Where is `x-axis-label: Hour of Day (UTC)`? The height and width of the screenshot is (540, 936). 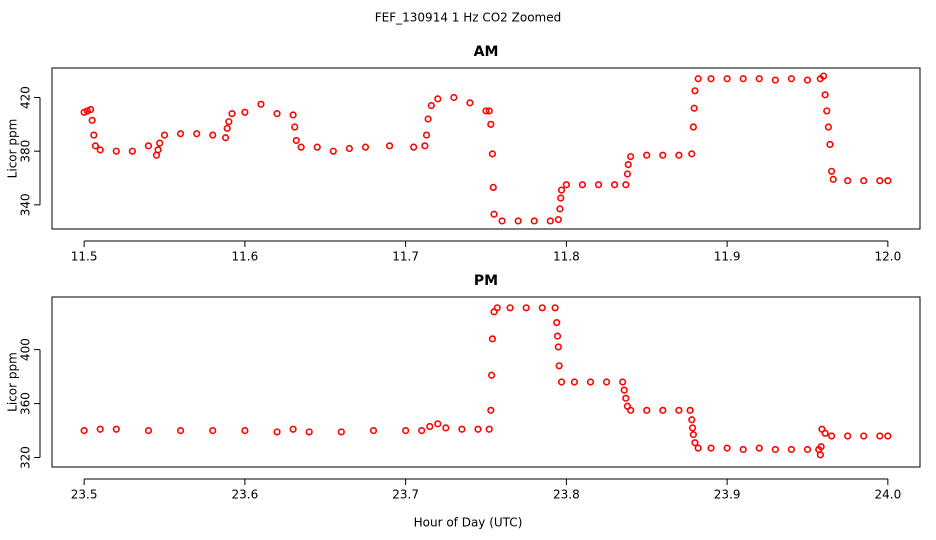 x-axis-label: Hour of Day (UTC) is located at coordinates (468, 523).